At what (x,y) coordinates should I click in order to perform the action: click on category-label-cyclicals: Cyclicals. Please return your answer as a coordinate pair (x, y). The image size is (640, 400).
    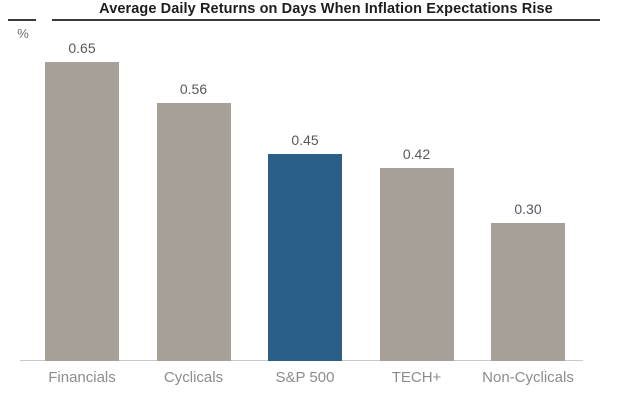
    Looking at the image, I should click on (193, 377).